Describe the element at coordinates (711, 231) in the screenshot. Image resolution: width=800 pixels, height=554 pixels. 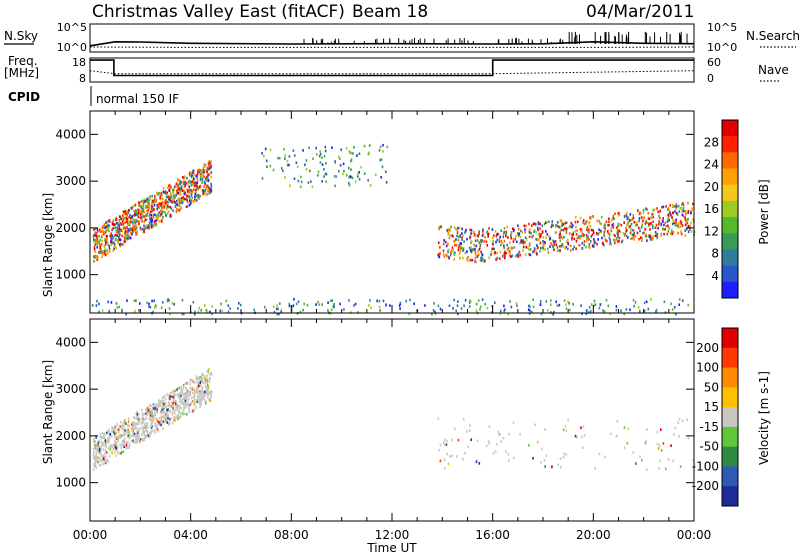
I see `colorbar-tick-label: 12` at that location.